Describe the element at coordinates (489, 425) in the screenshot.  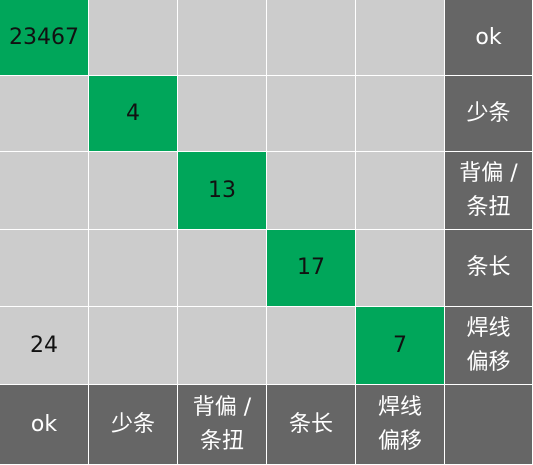
I see `corner-cell` at that location.